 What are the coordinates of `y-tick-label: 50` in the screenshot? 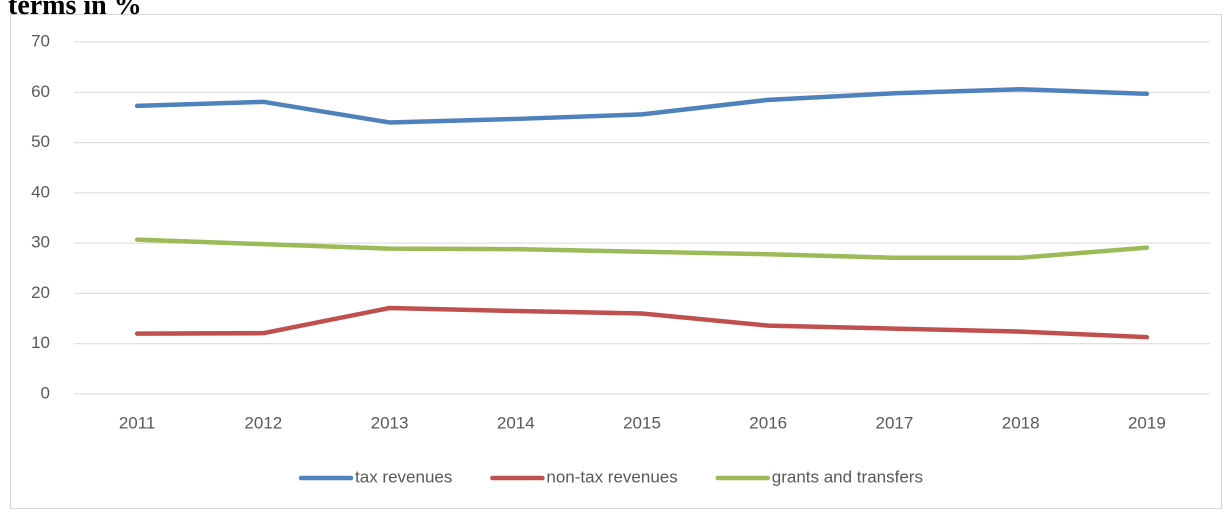 It's located at (40, 141).